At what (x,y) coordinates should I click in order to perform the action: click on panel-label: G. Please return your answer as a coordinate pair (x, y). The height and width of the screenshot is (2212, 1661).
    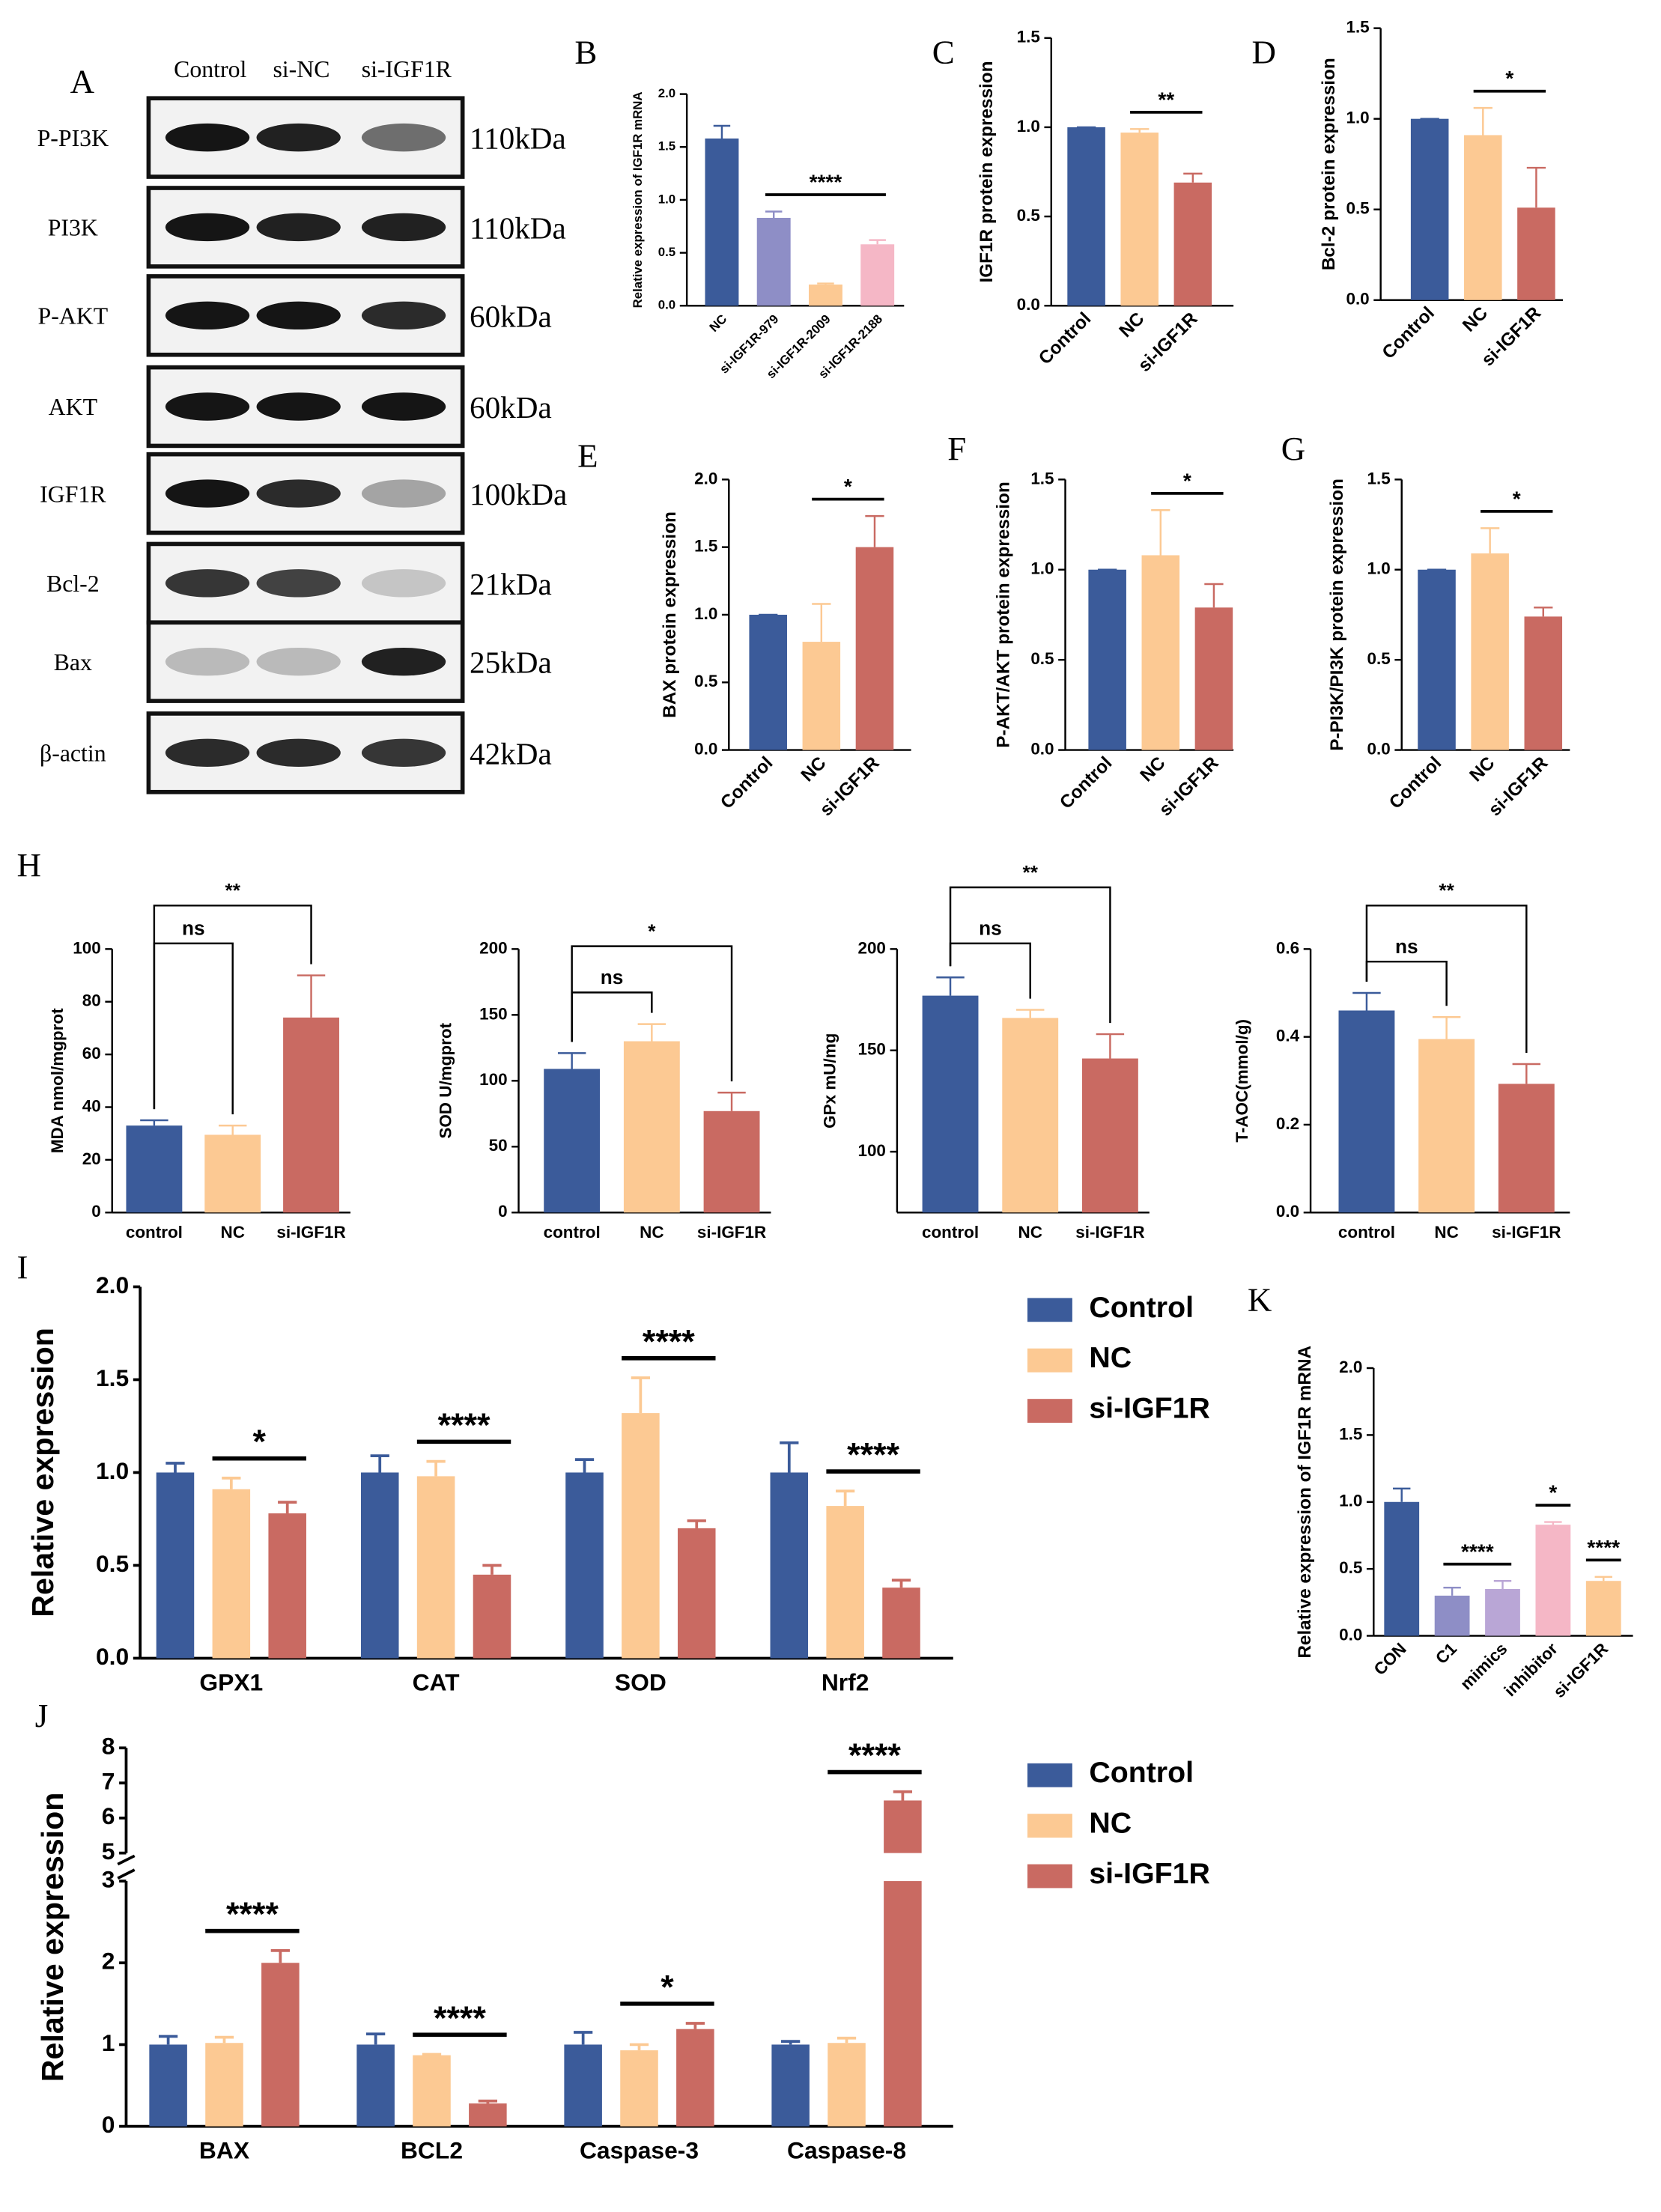
    Looking at the image, I should click on (1293, 448).